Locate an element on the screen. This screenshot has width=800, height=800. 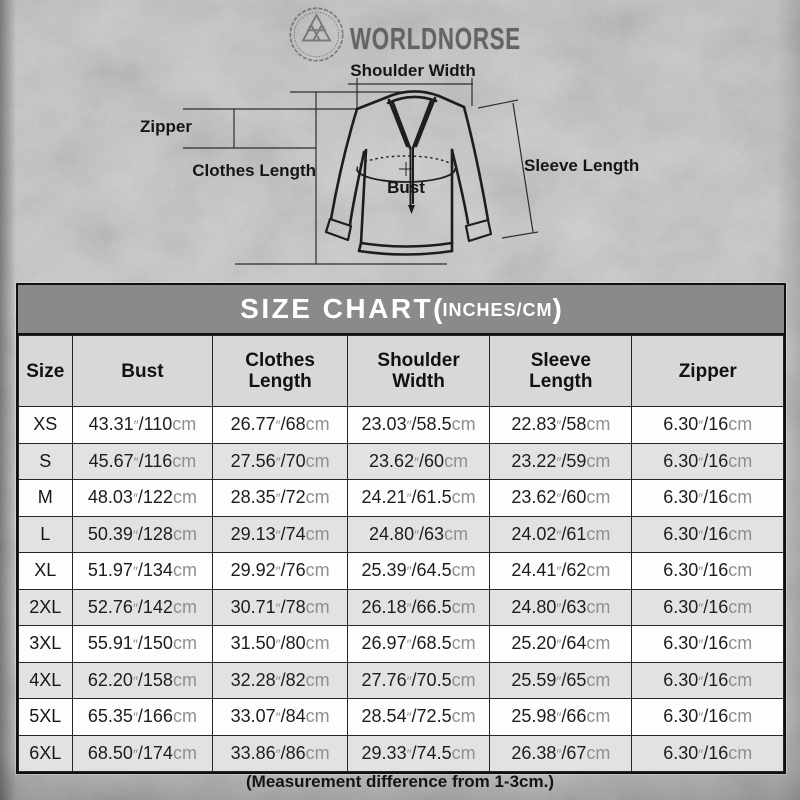
measurement-value: /110 is located at coordinates (155, 424).